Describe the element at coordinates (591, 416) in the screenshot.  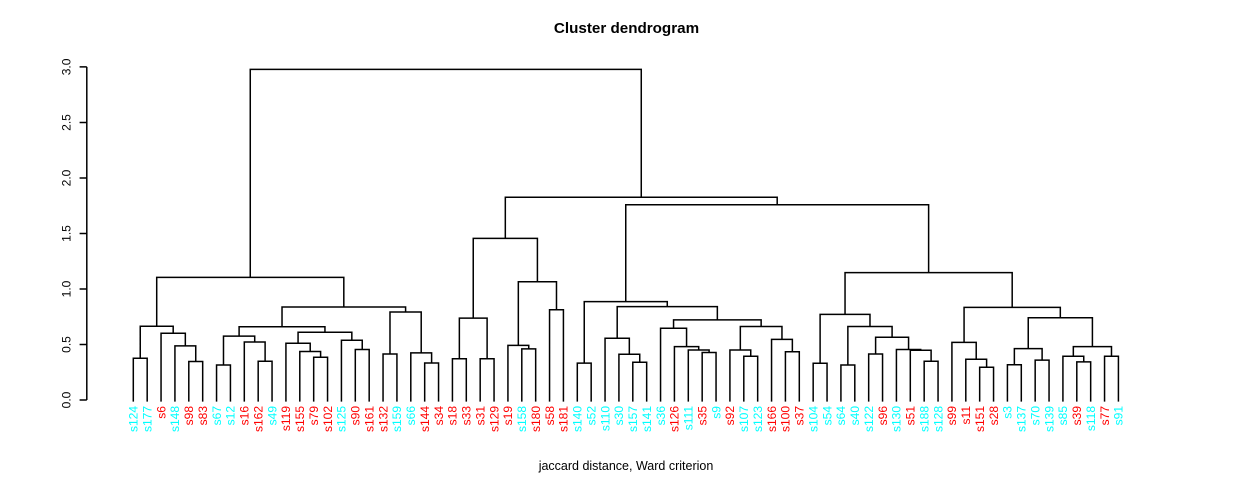
I see `svg-text: s52` at that location.